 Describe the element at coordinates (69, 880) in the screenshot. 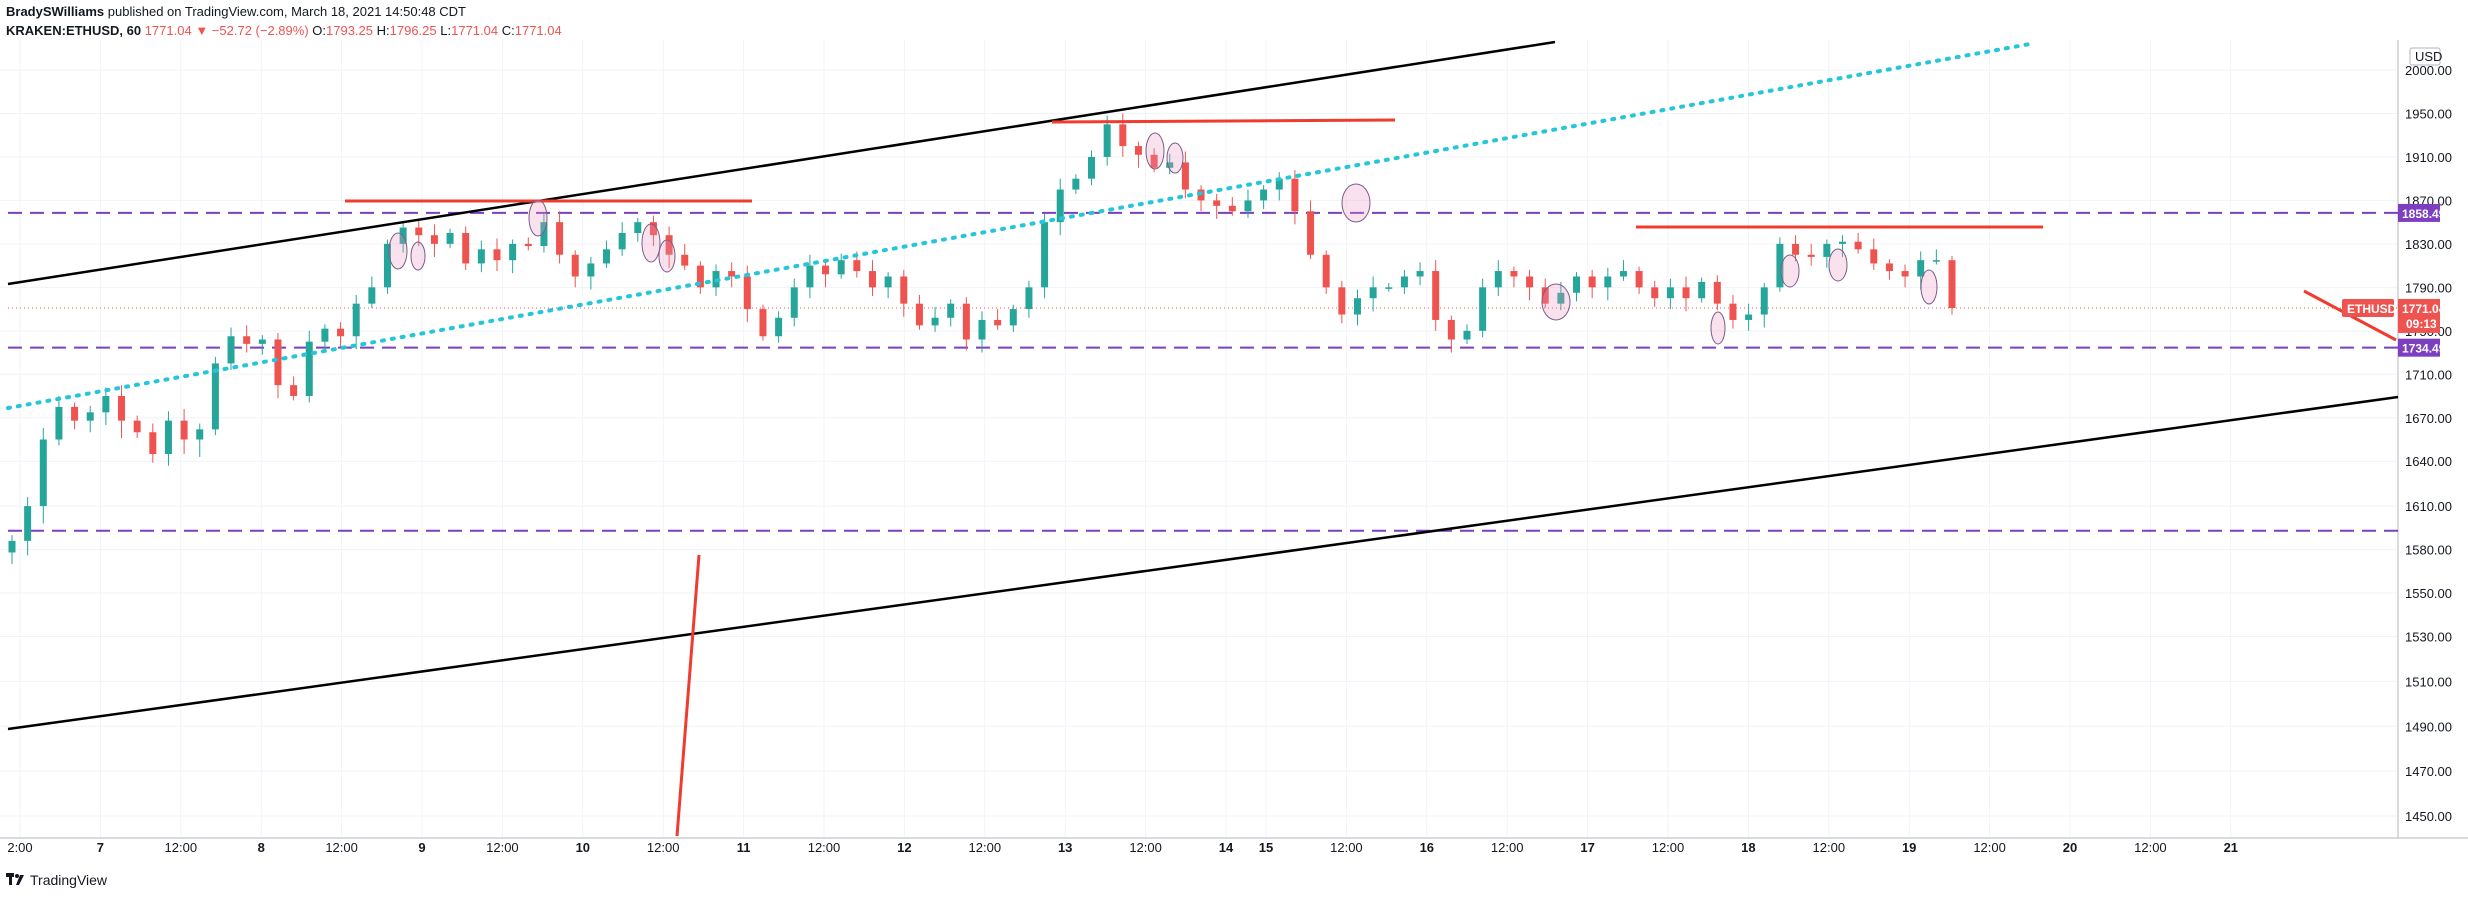

I see `tradingview-brand: TradingView` at that location.